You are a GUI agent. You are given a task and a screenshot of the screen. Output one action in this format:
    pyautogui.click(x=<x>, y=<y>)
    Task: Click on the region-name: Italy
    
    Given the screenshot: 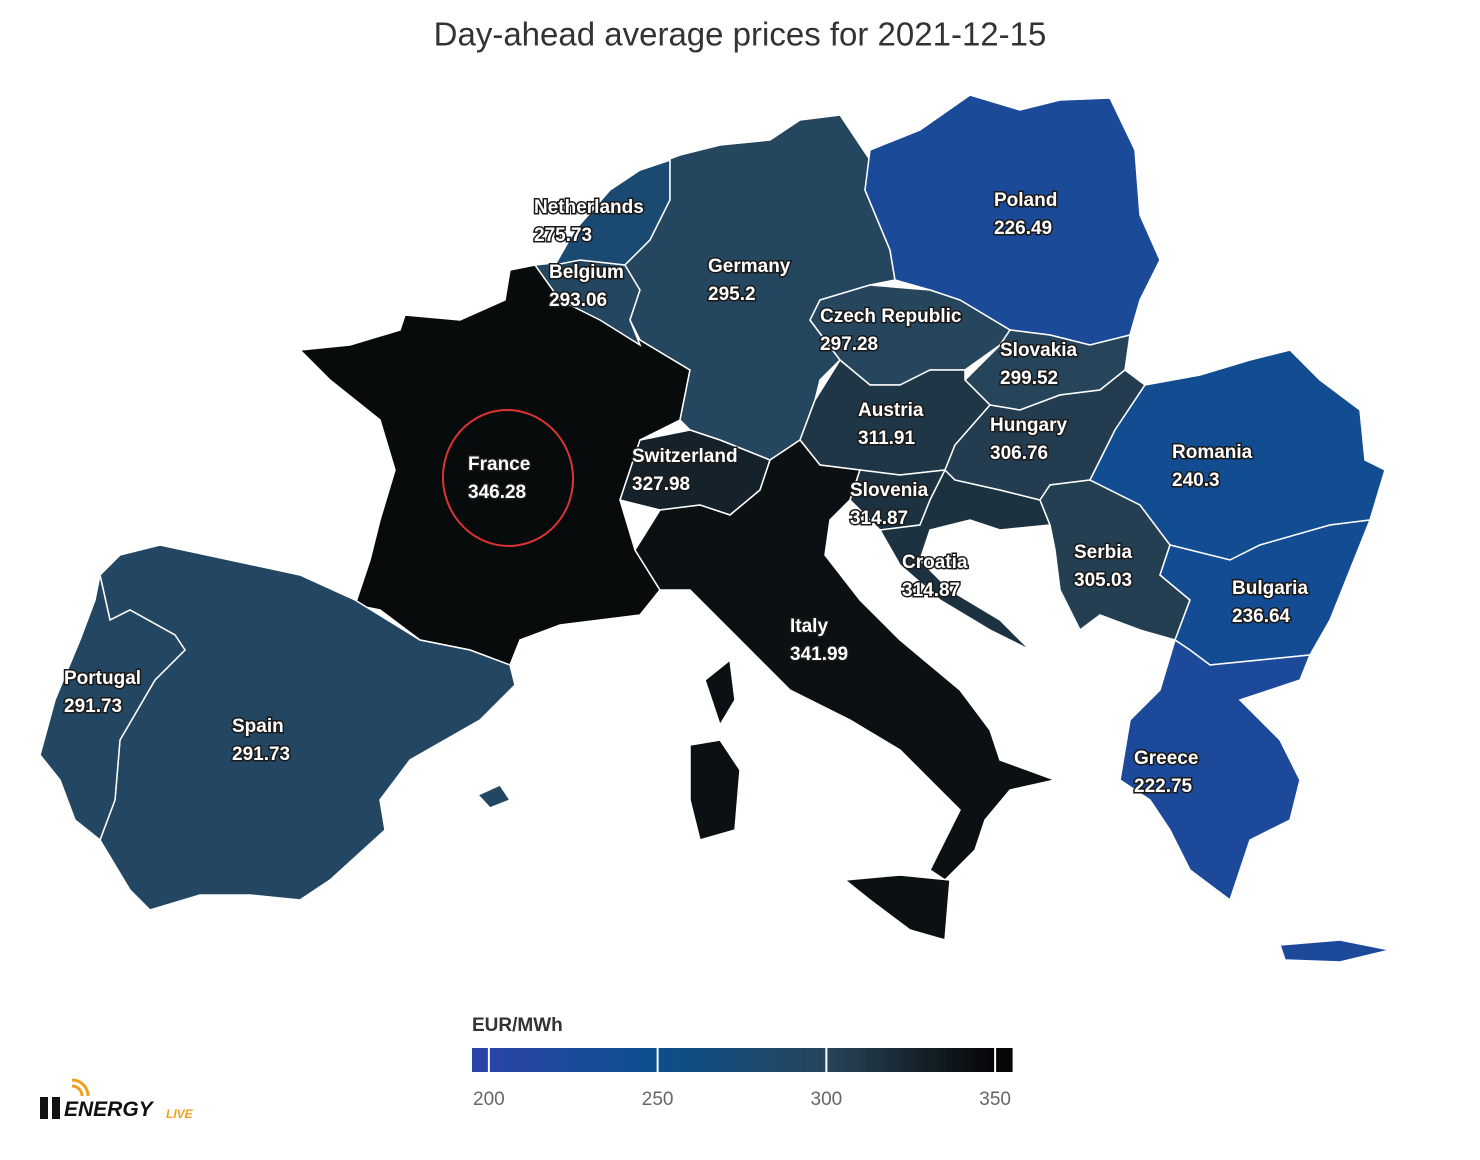 What is the action you would take?
    pyautogui.click(x=809, y=626)
    